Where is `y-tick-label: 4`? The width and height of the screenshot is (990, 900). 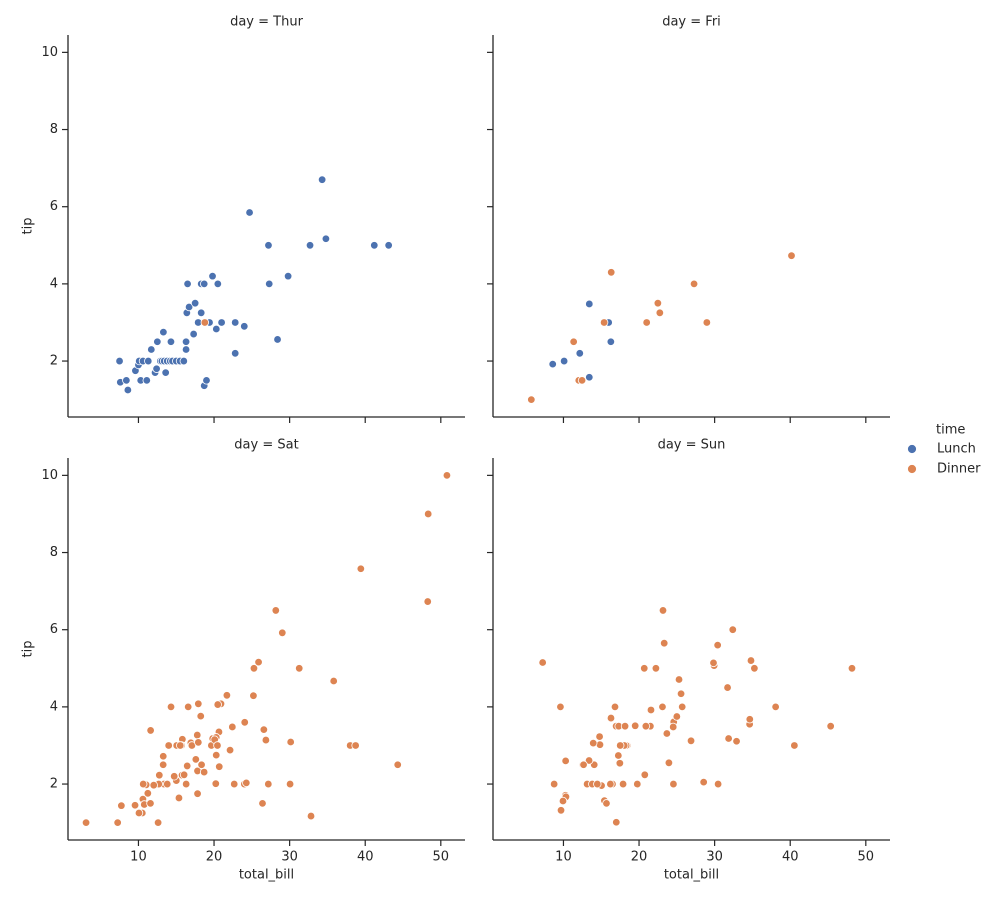
y-tick-label: 4 is located at coordinates (54, 283).